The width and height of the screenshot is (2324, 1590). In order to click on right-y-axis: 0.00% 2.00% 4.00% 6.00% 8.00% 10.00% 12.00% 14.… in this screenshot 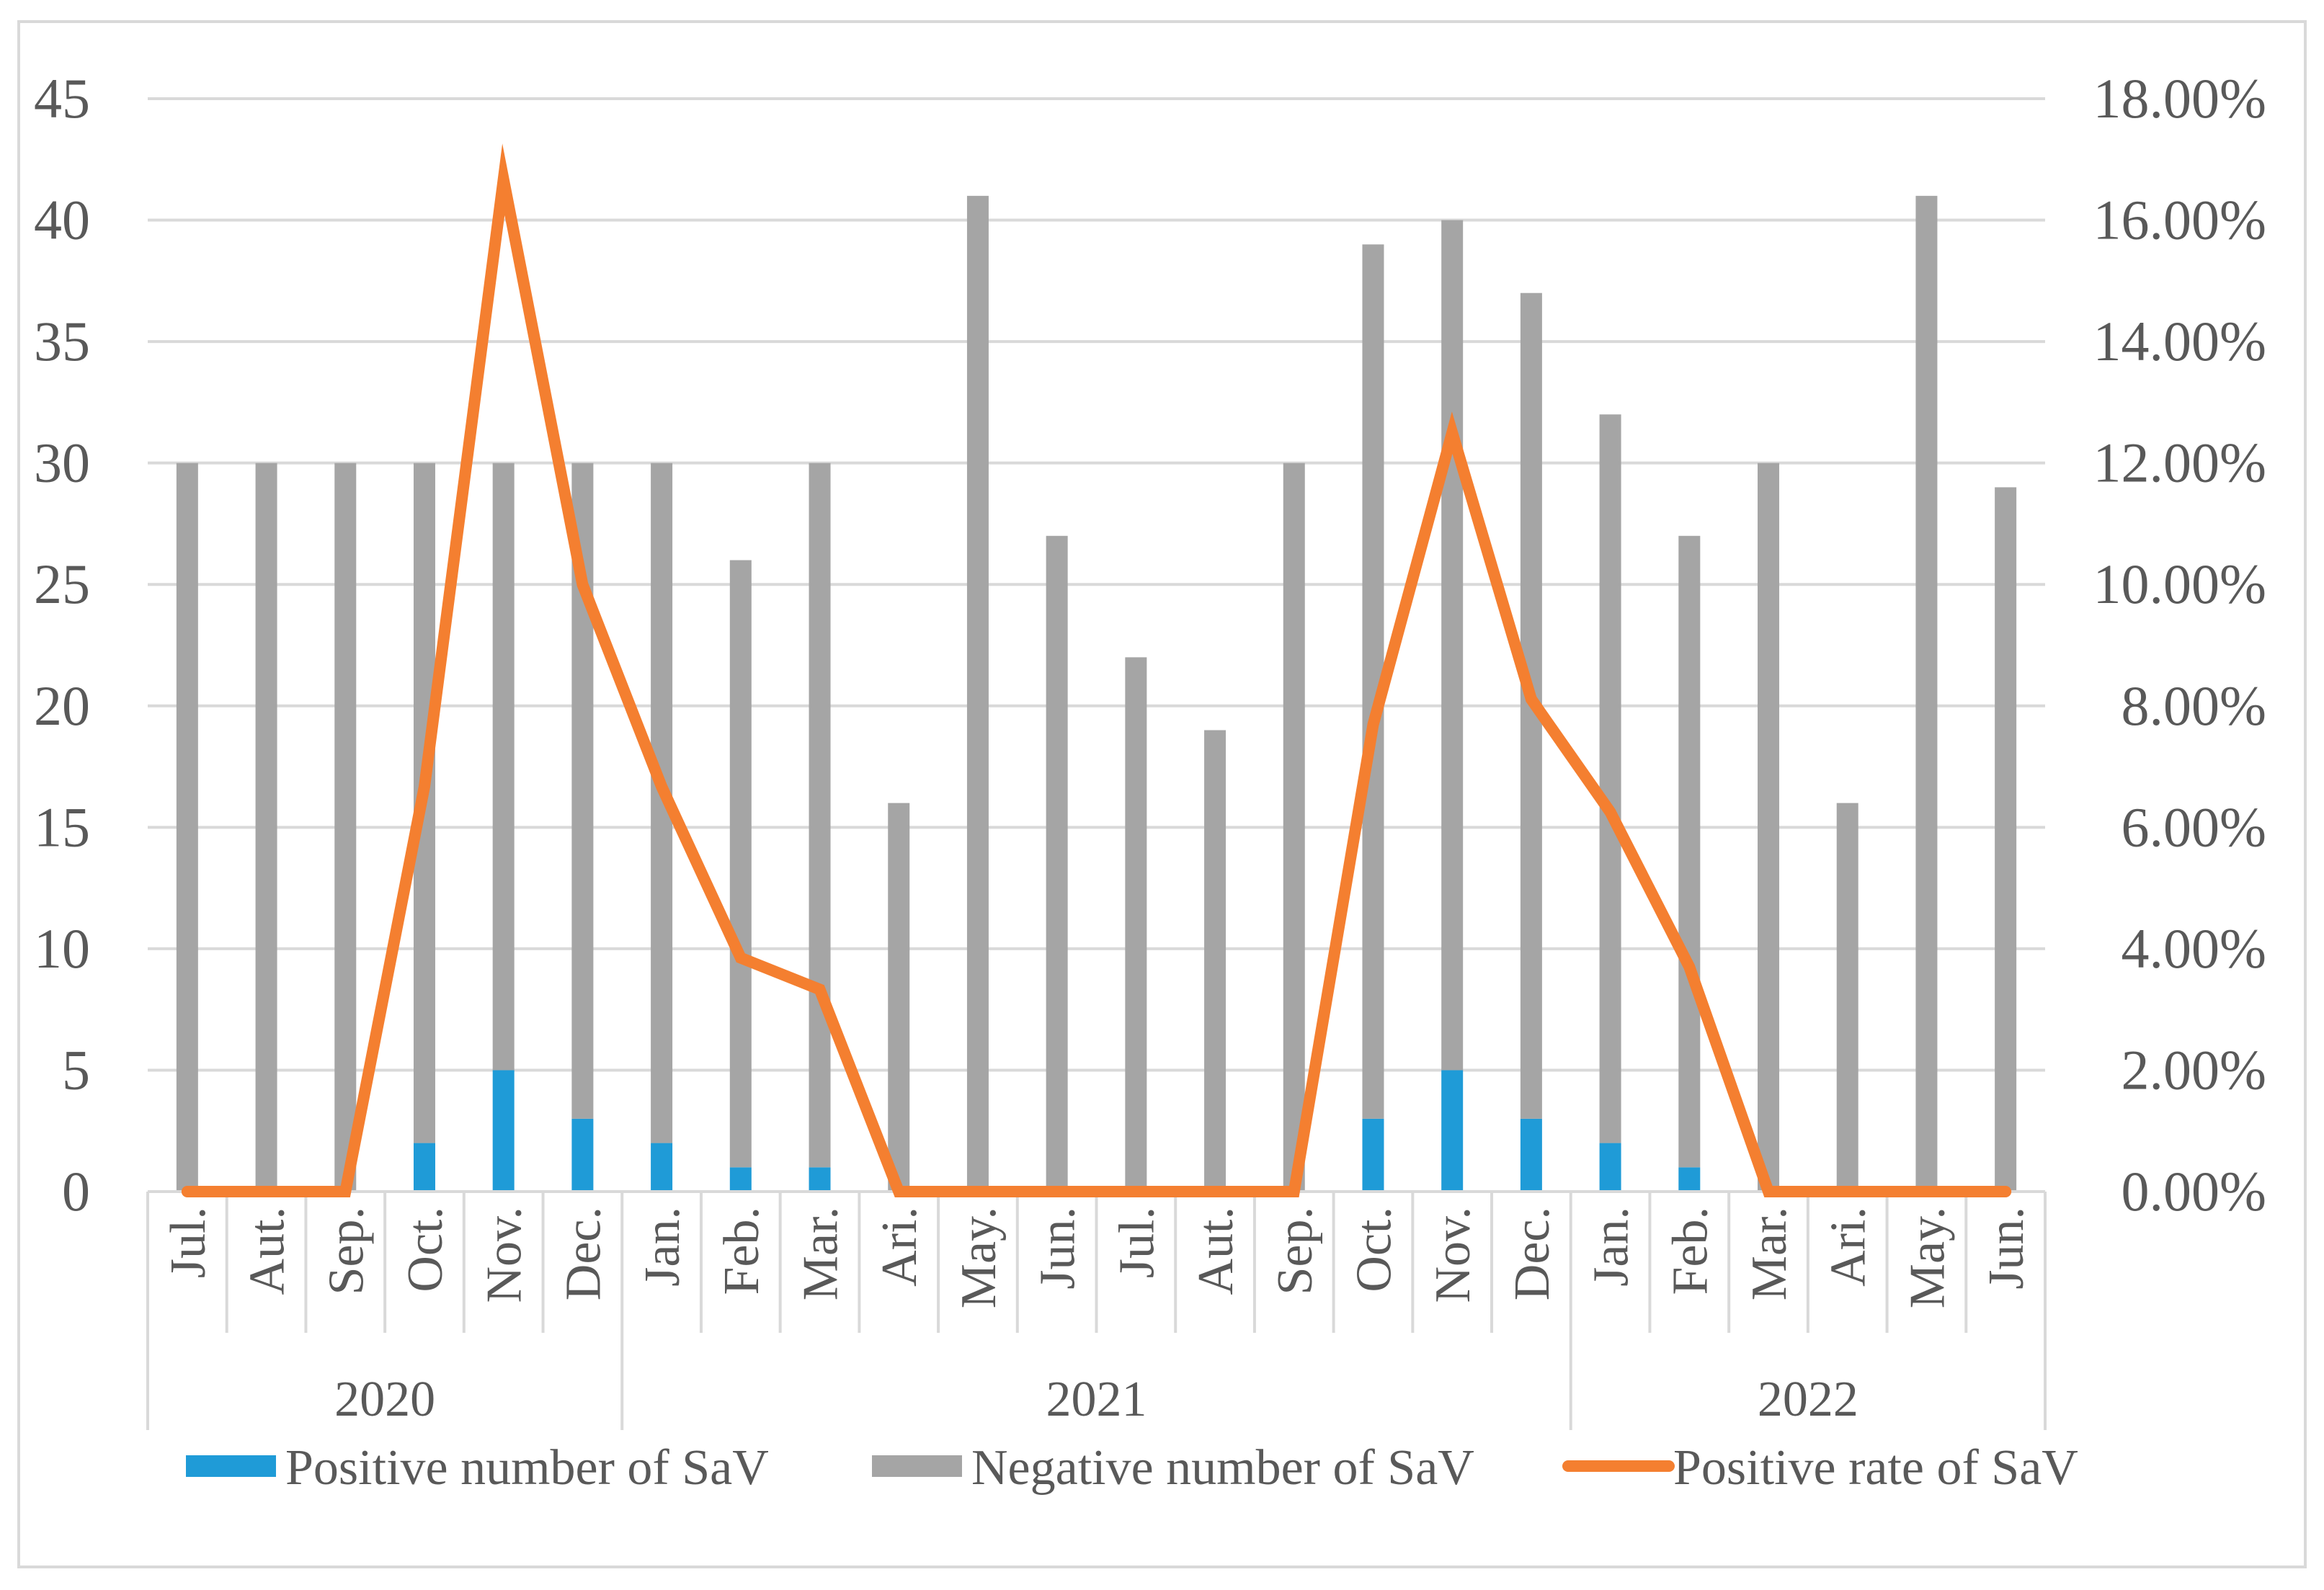, I will do `click(2179, 645)`.